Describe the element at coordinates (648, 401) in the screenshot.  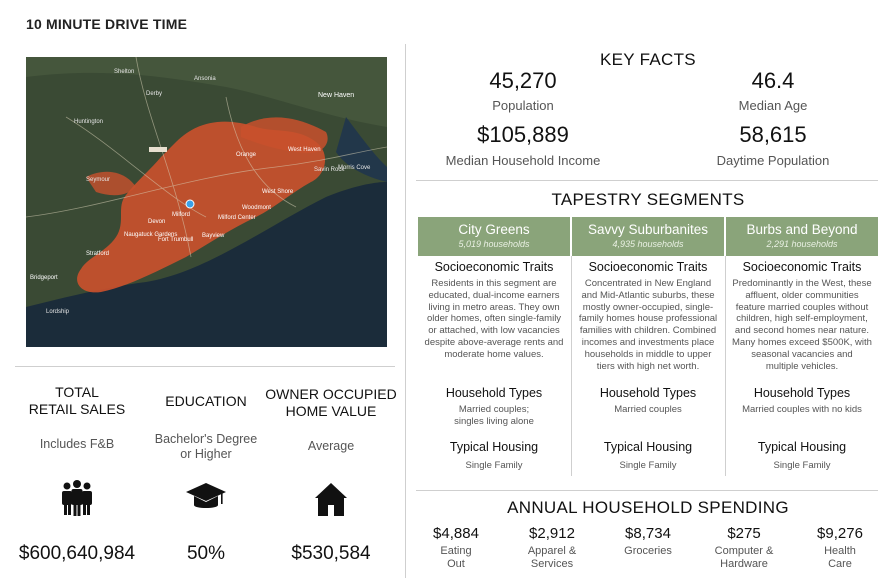
I see `household-types-block: Household Types Married couples` at that location.